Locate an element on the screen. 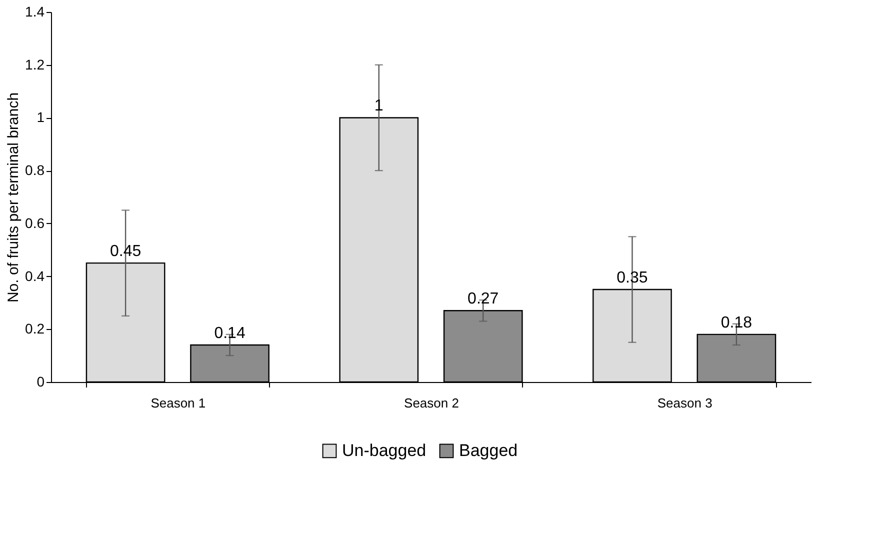 The width and height of the screenshot is (892, 537). x-tick-label: Season 2 is located at coordinates (431, 403).